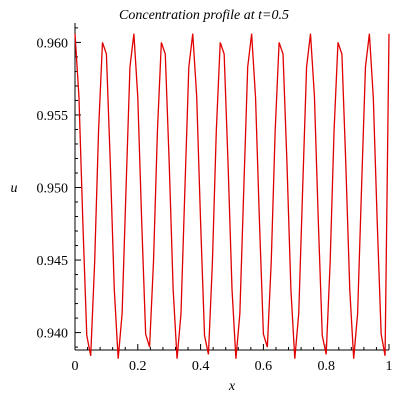 Image resolution: width=400 pixels, height=400 pixels. Describe the element at coordinates (204, 15) in the screenshot. I see `chart-title: Concentration profile at t=0.5` at that location.